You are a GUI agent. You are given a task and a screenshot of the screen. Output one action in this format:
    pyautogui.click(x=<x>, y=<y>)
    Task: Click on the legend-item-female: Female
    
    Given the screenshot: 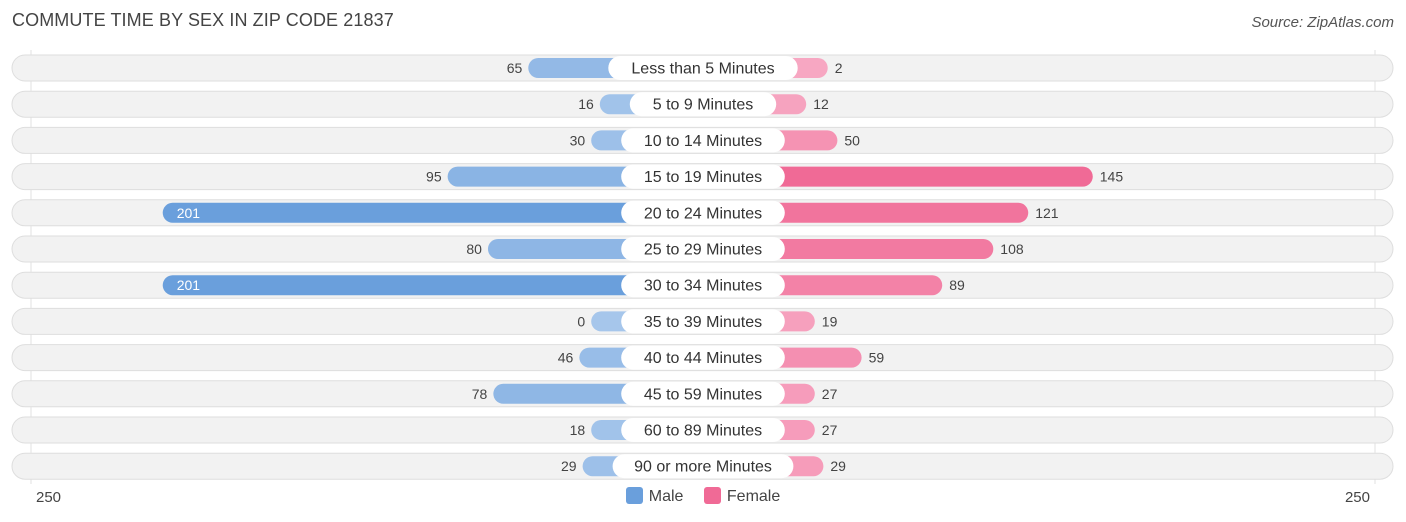 What is the action you would take?
    pyautogui.click(x=742, y=496)
    